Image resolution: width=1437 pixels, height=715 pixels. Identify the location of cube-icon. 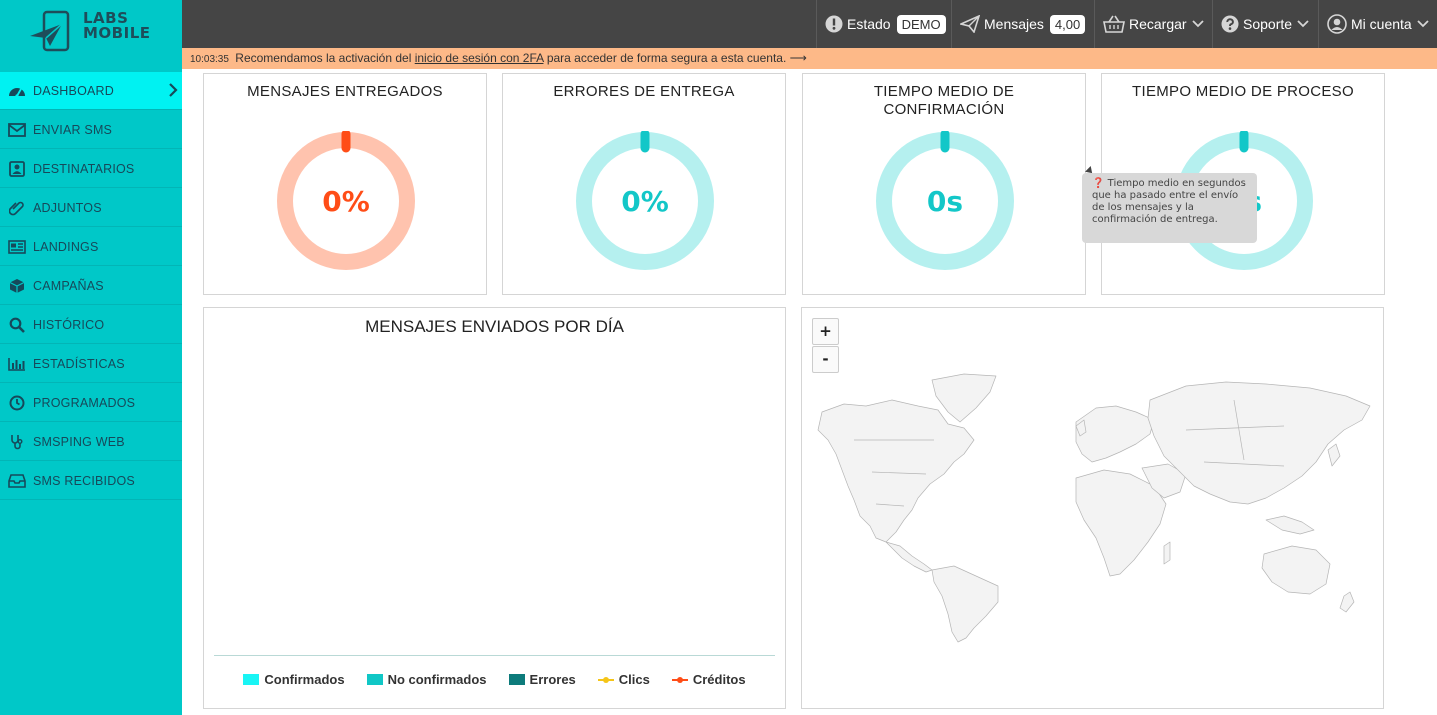
(17, 286).